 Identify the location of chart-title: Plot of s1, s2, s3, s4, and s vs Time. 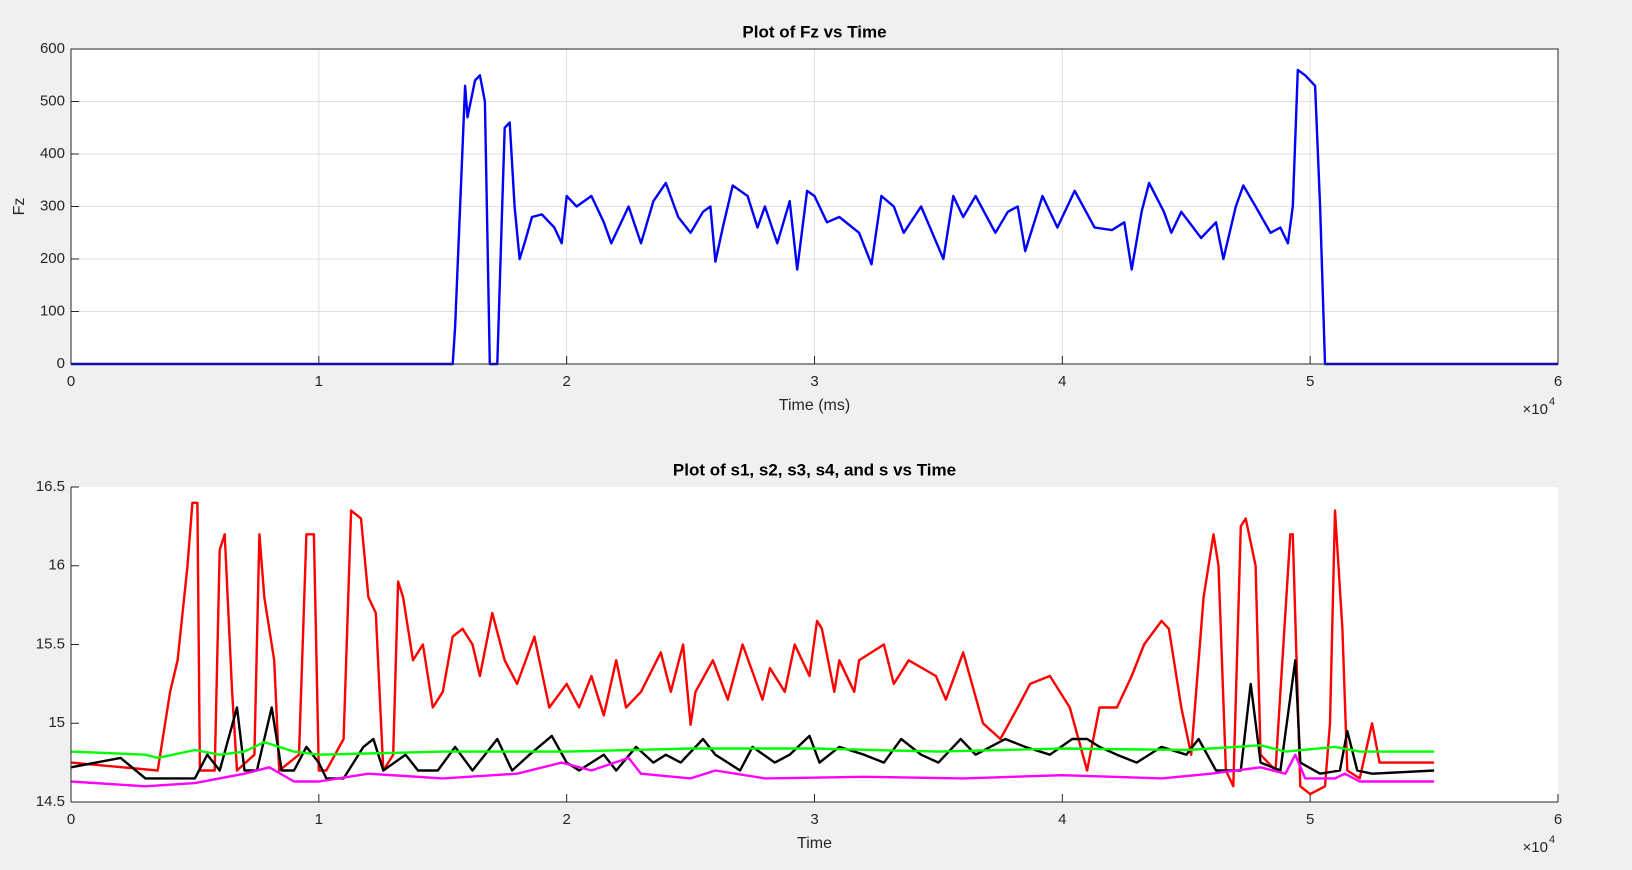
(814, 469).